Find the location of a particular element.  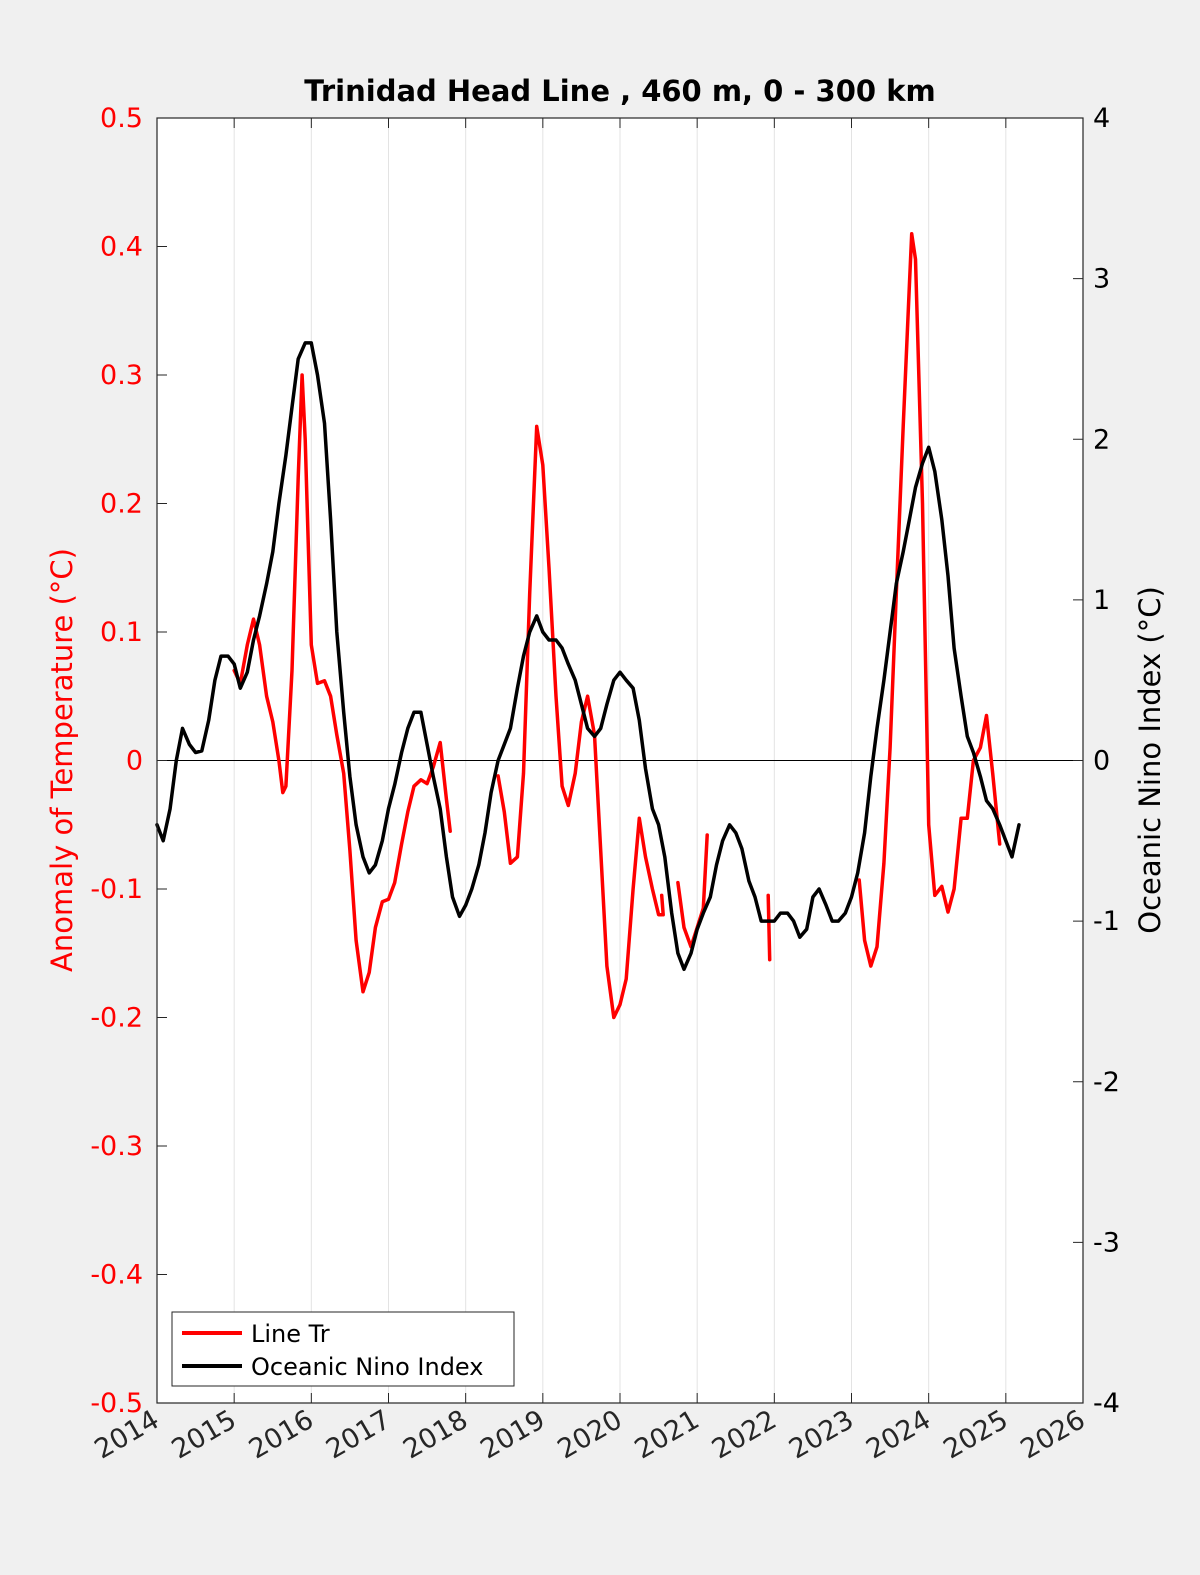

y-left-axis: 0.5 0.4 0.3 0.2 0.1 0 -0.1 -0.2 -0.3 -0.4 -0.5 is located at coordinates (128, 761).